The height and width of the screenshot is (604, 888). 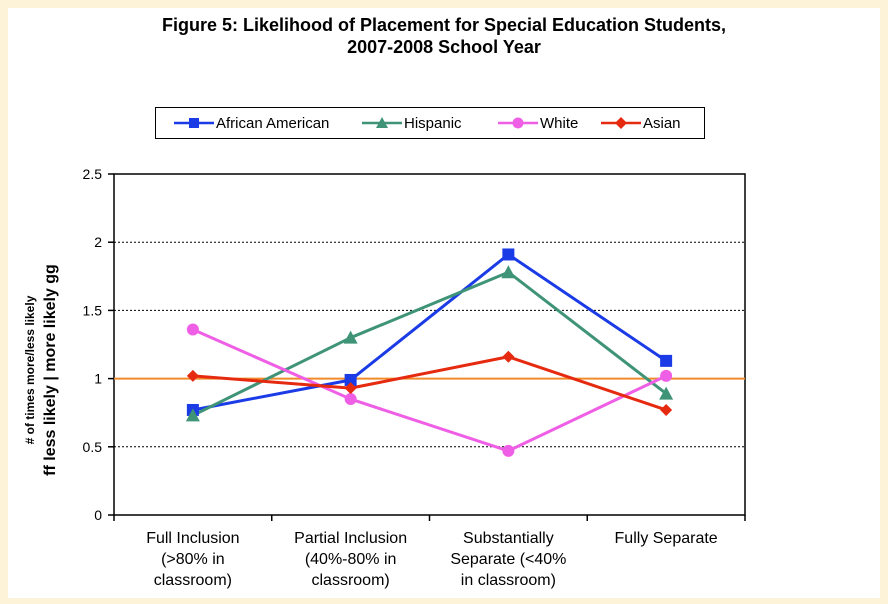 I want to click on legend-label: Hispanic, so click(x=433, y=123).